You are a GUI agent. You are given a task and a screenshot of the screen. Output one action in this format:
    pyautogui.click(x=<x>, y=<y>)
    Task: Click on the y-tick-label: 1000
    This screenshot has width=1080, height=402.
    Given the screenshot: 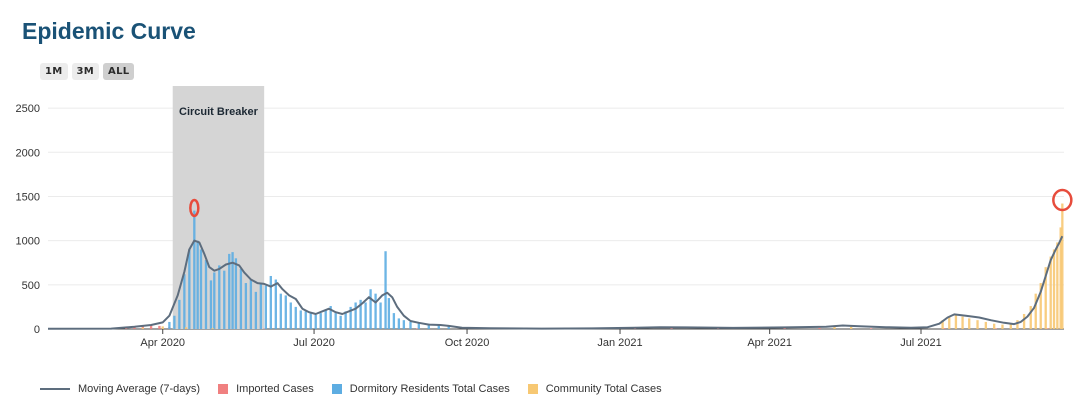 What is the action you would take?
    pyautogui.click(x=28, y=242)
    